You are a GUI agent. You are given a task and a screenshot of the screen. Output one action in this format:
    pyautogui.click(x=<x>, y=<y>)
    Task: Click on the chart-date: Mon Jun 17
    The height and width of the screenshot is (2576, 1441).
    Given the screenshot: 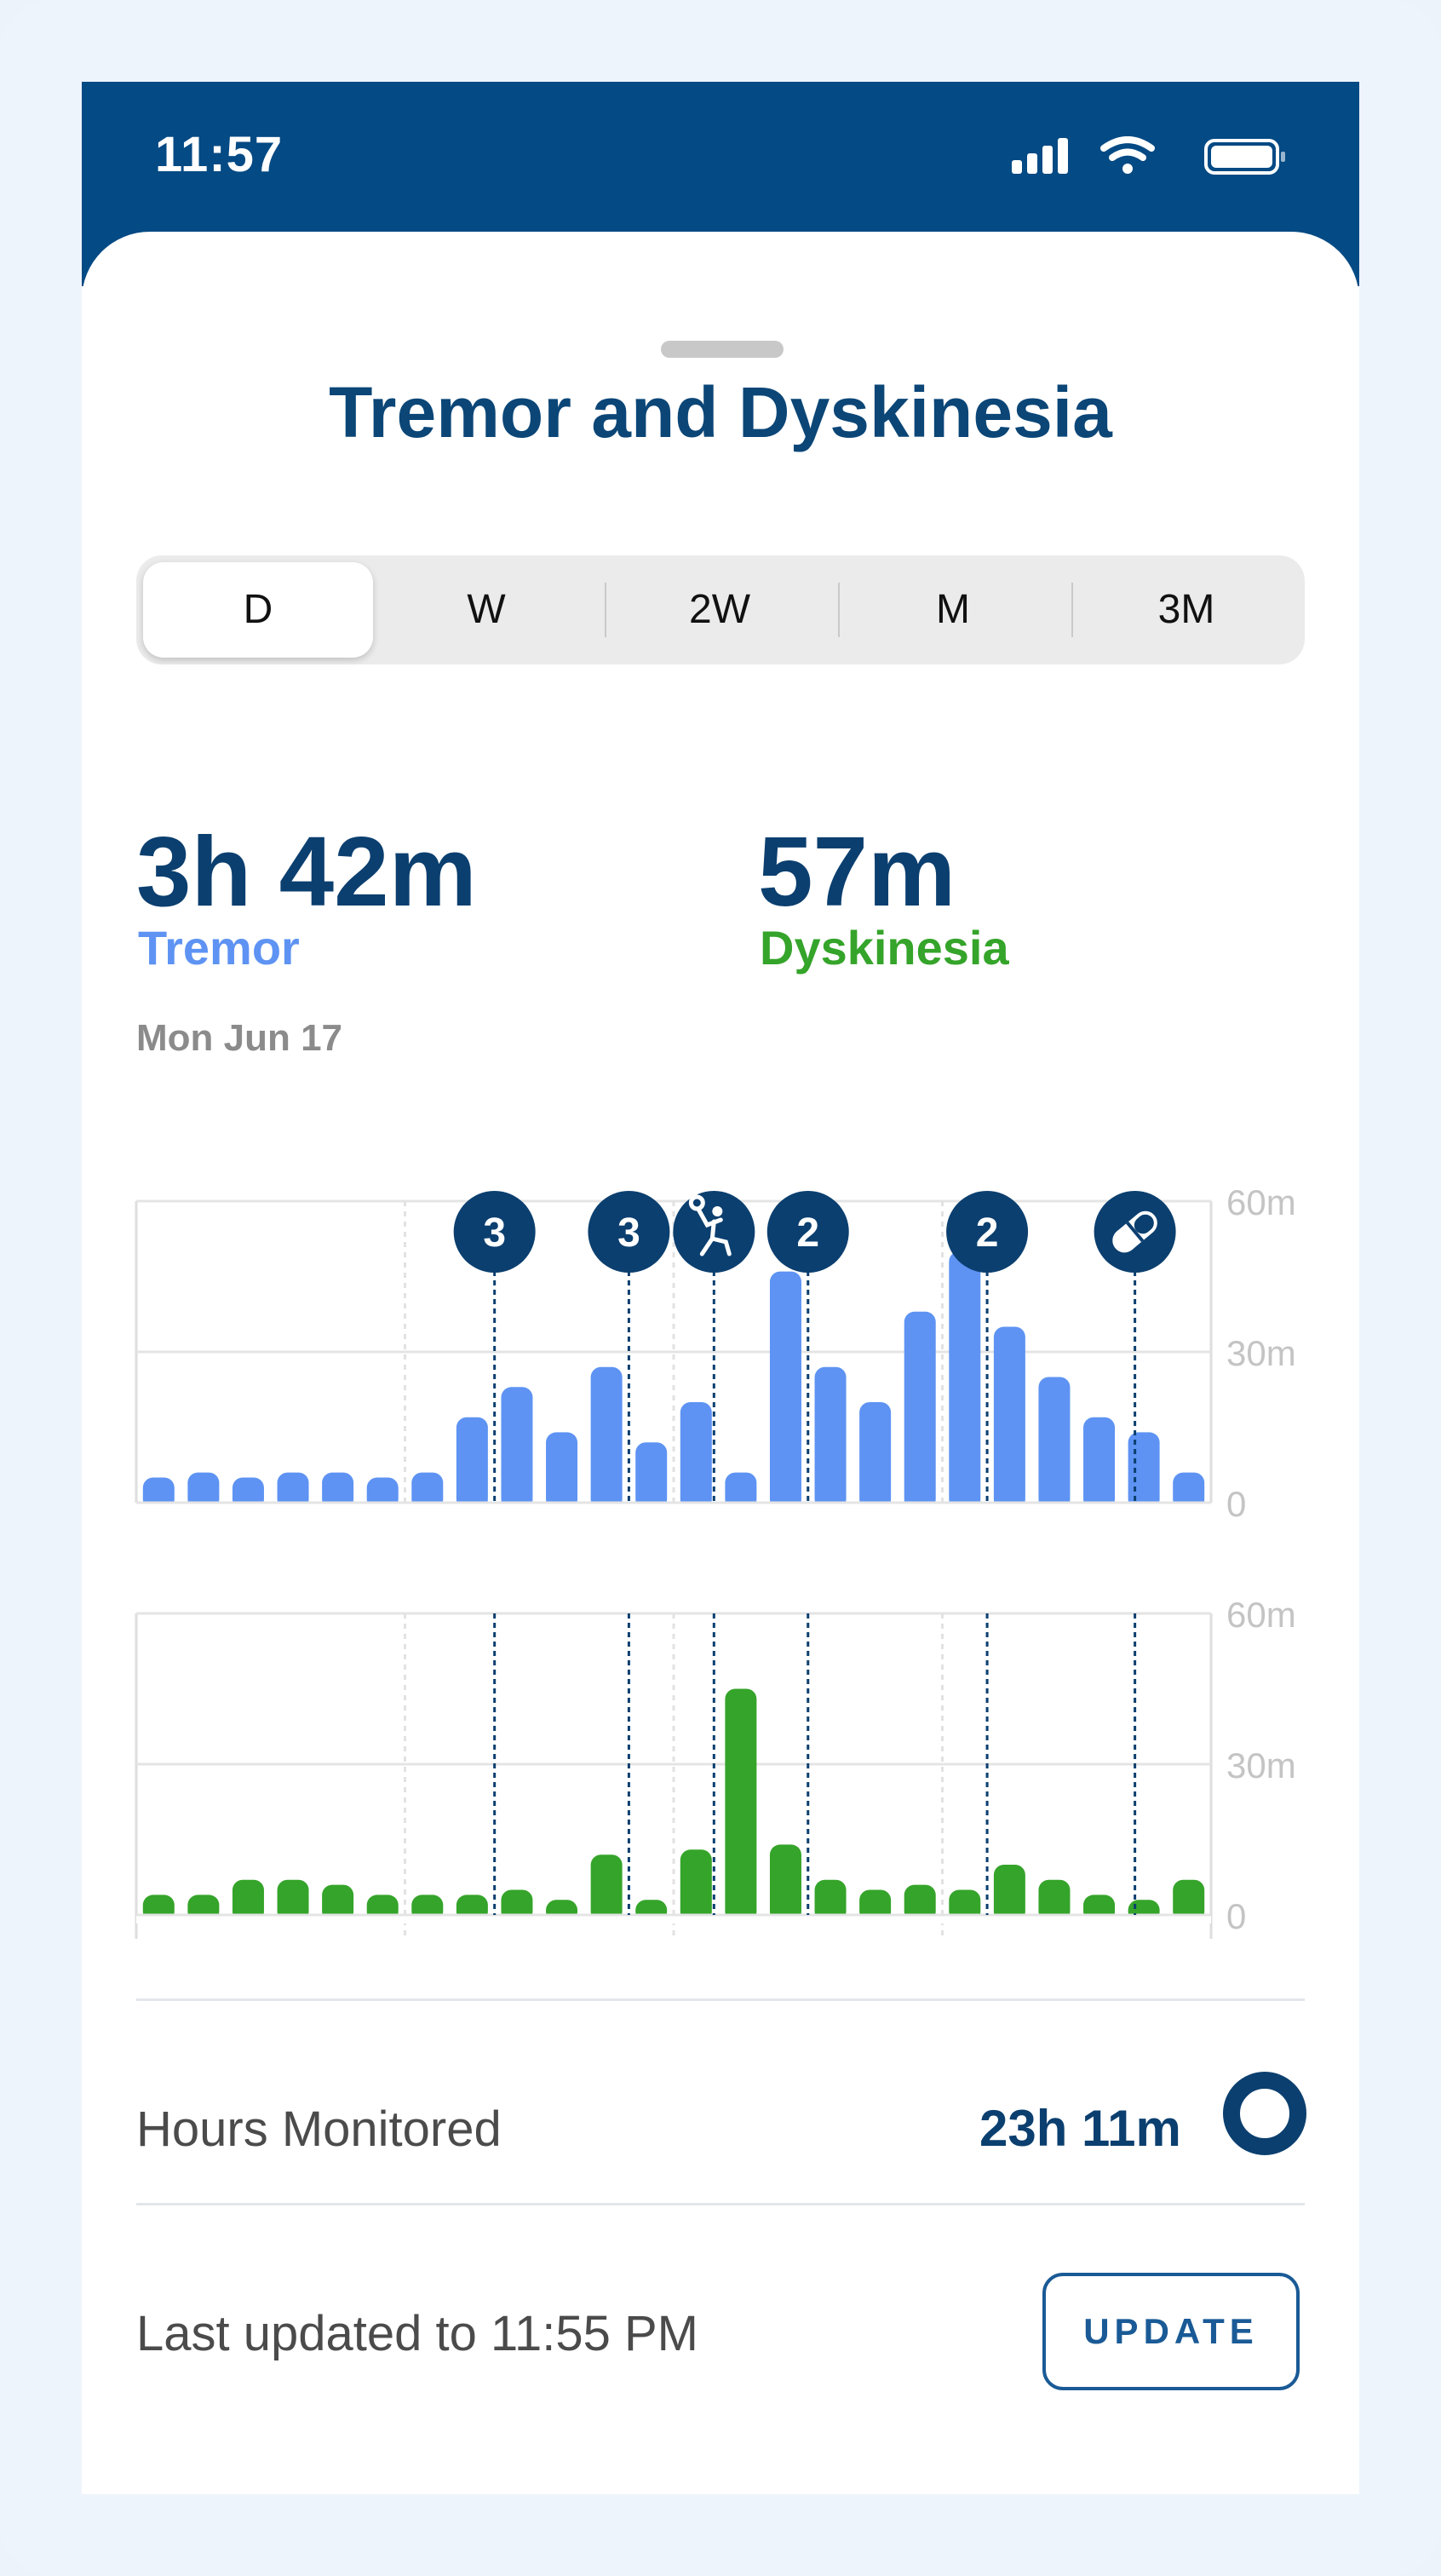 What is the action you would take?
    pyautogui.click(x=239, y=1038)
    